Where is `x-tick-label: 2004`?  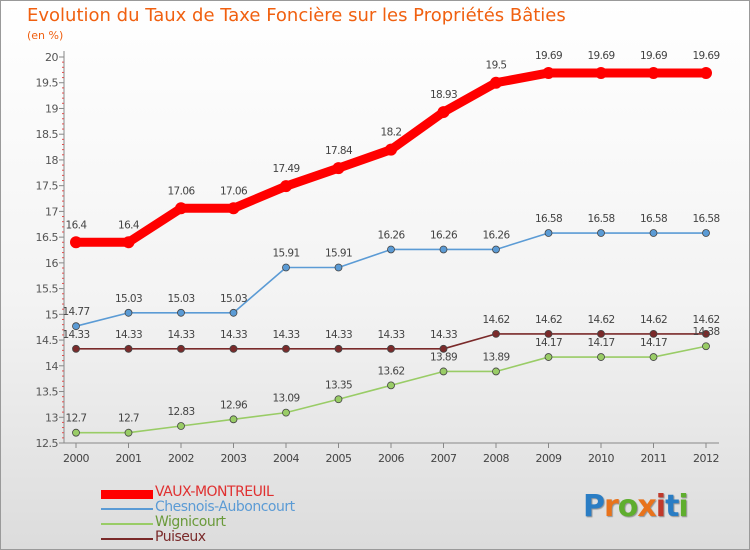 x-tick-label: 2004 is located at coordinates (286, 458).